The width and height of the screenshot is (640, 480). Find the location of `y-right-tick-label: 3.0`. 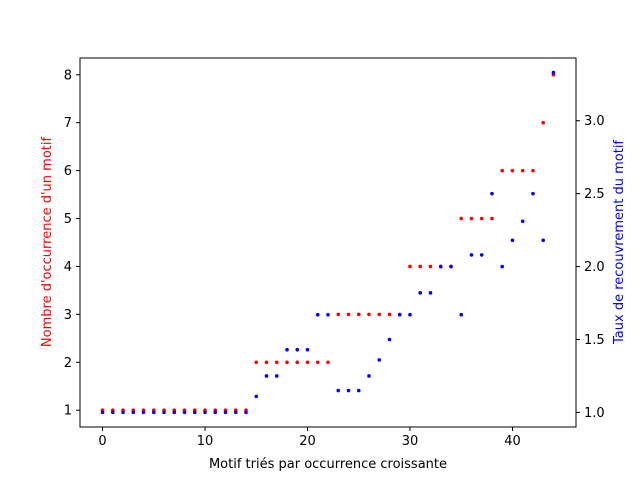

y-right-tick-label: 3.0 is located at coordinates (594, 121).